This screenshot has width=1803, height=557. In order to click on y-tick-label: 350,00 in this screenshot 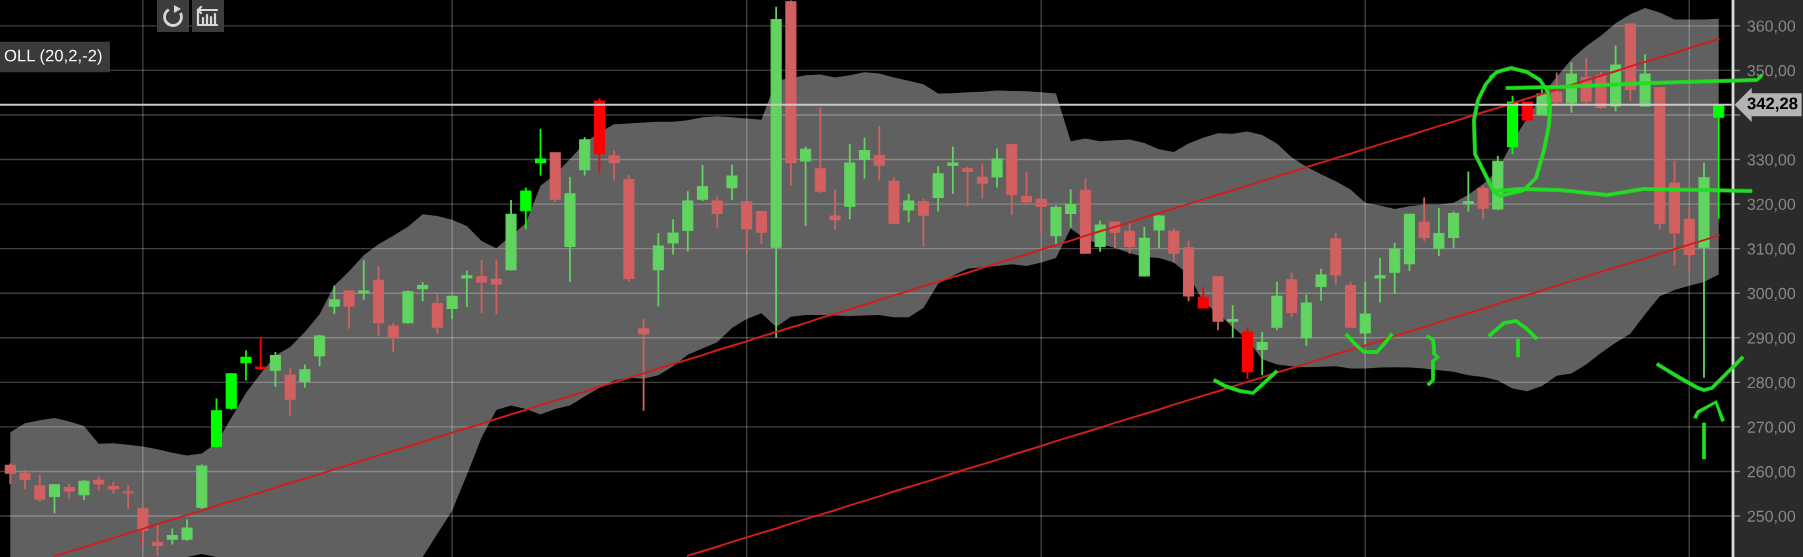, I will do `click(1771, 72)`.